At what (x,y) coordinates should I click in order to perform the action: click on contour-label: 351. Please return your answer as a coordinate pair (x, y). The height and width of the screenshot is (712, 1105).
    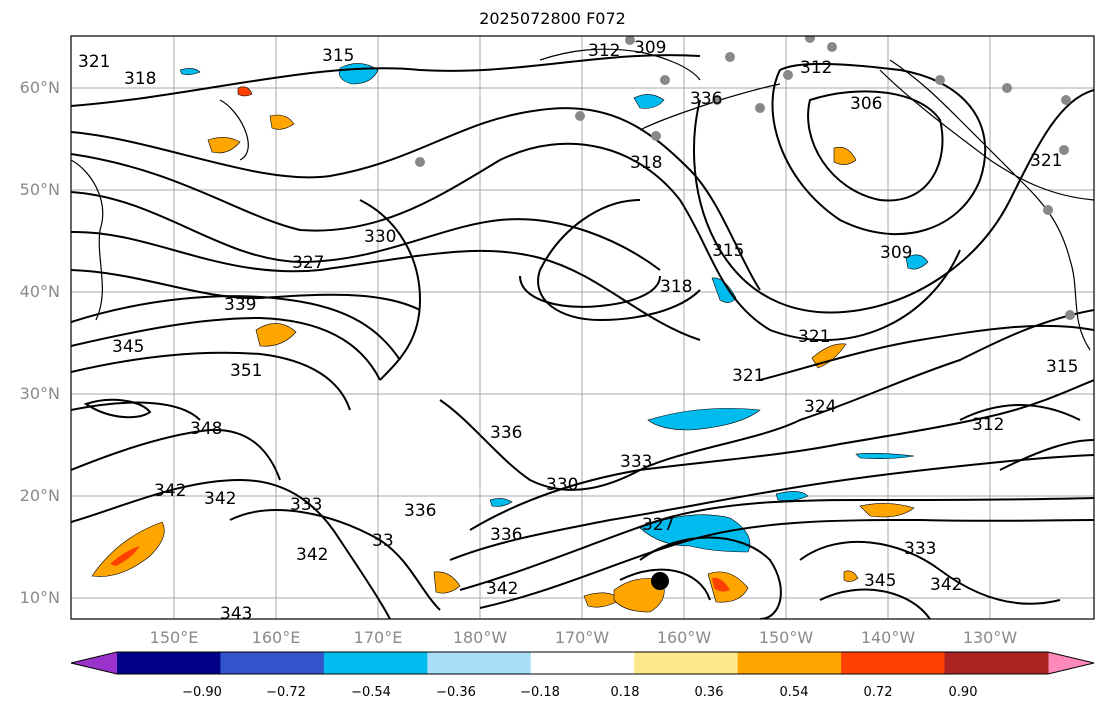
    Looking at the image, I should click on (246, 371).